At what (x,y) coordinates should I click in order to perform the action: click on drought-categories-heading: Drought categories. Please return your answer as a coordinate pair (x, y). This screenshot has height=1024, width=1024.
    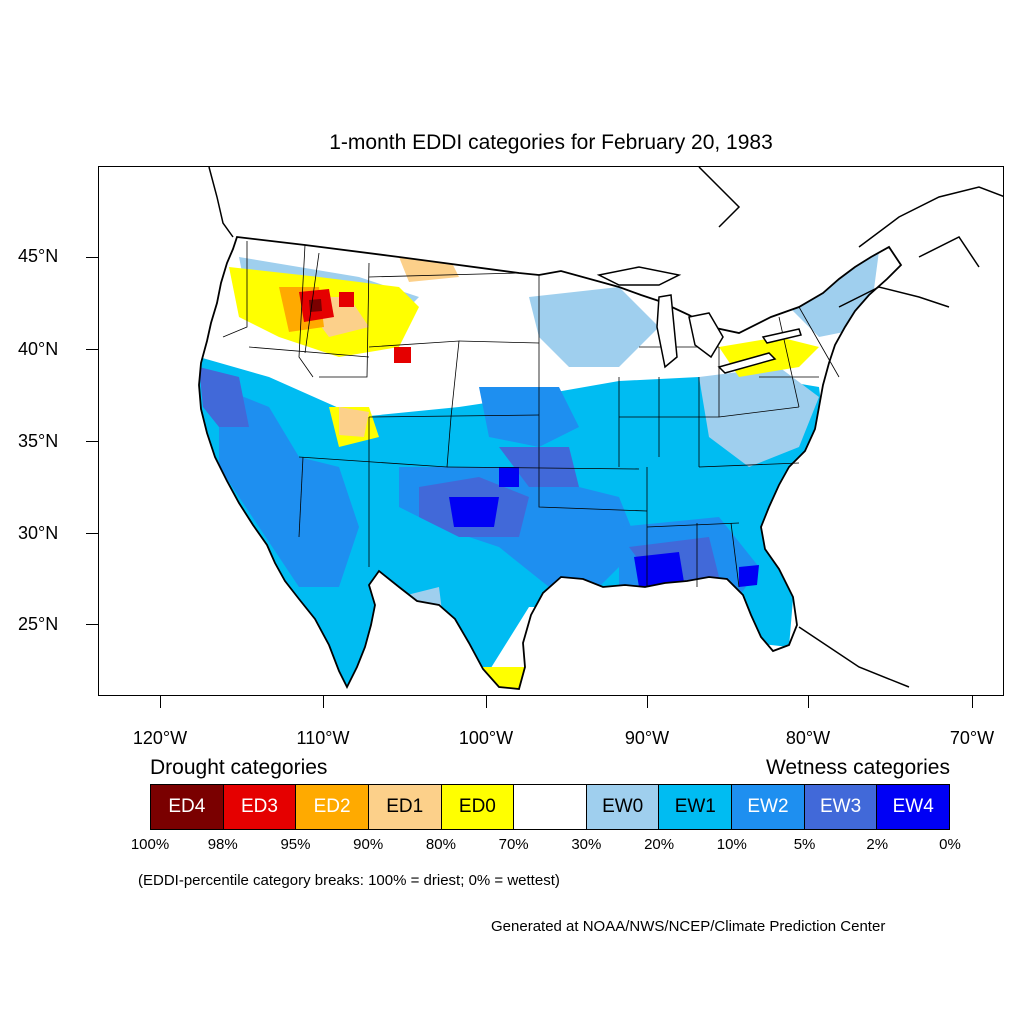
    Looking at the image, I should click on (239, 767).